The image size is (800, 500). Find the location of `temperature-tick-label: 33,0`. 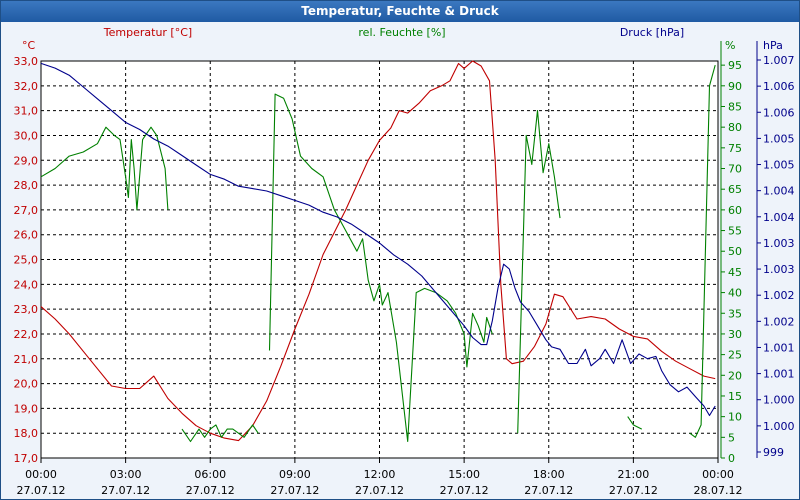

temperature-tick-label: 33,0 is located at coordinates (26, 61).